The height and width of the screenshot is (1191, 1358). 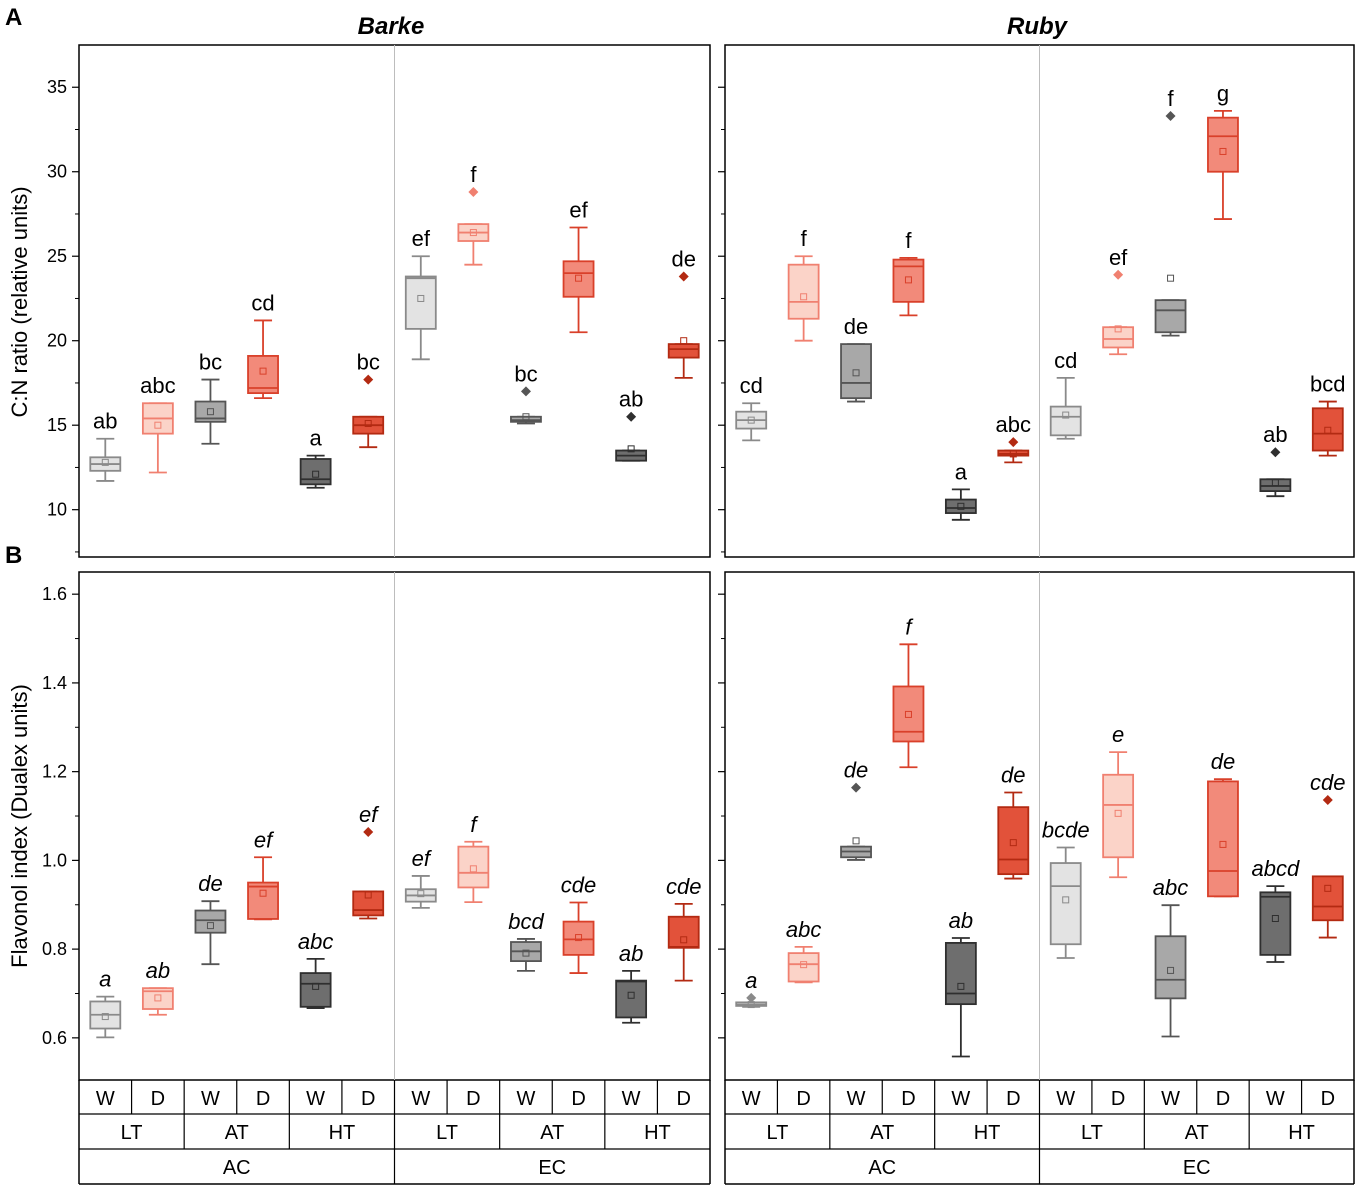 What do you see at coordinates (1223, 150) in the screenshot?
I see `box-EC-AT-D: g` at bounding box center [1223, 150].